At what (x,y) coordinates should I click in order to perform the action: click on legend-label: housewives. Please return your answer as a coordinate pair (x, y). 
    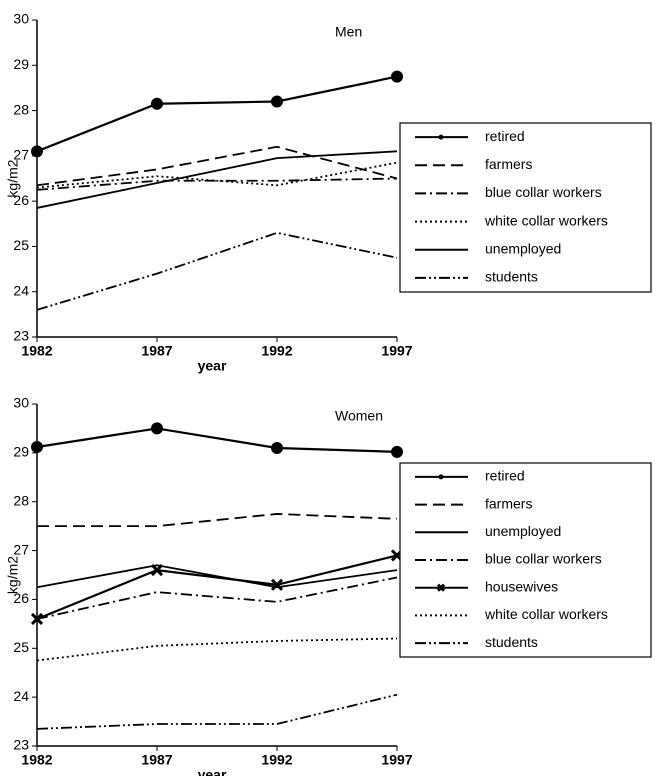
    Looking at the image, I should click on (521, 586).